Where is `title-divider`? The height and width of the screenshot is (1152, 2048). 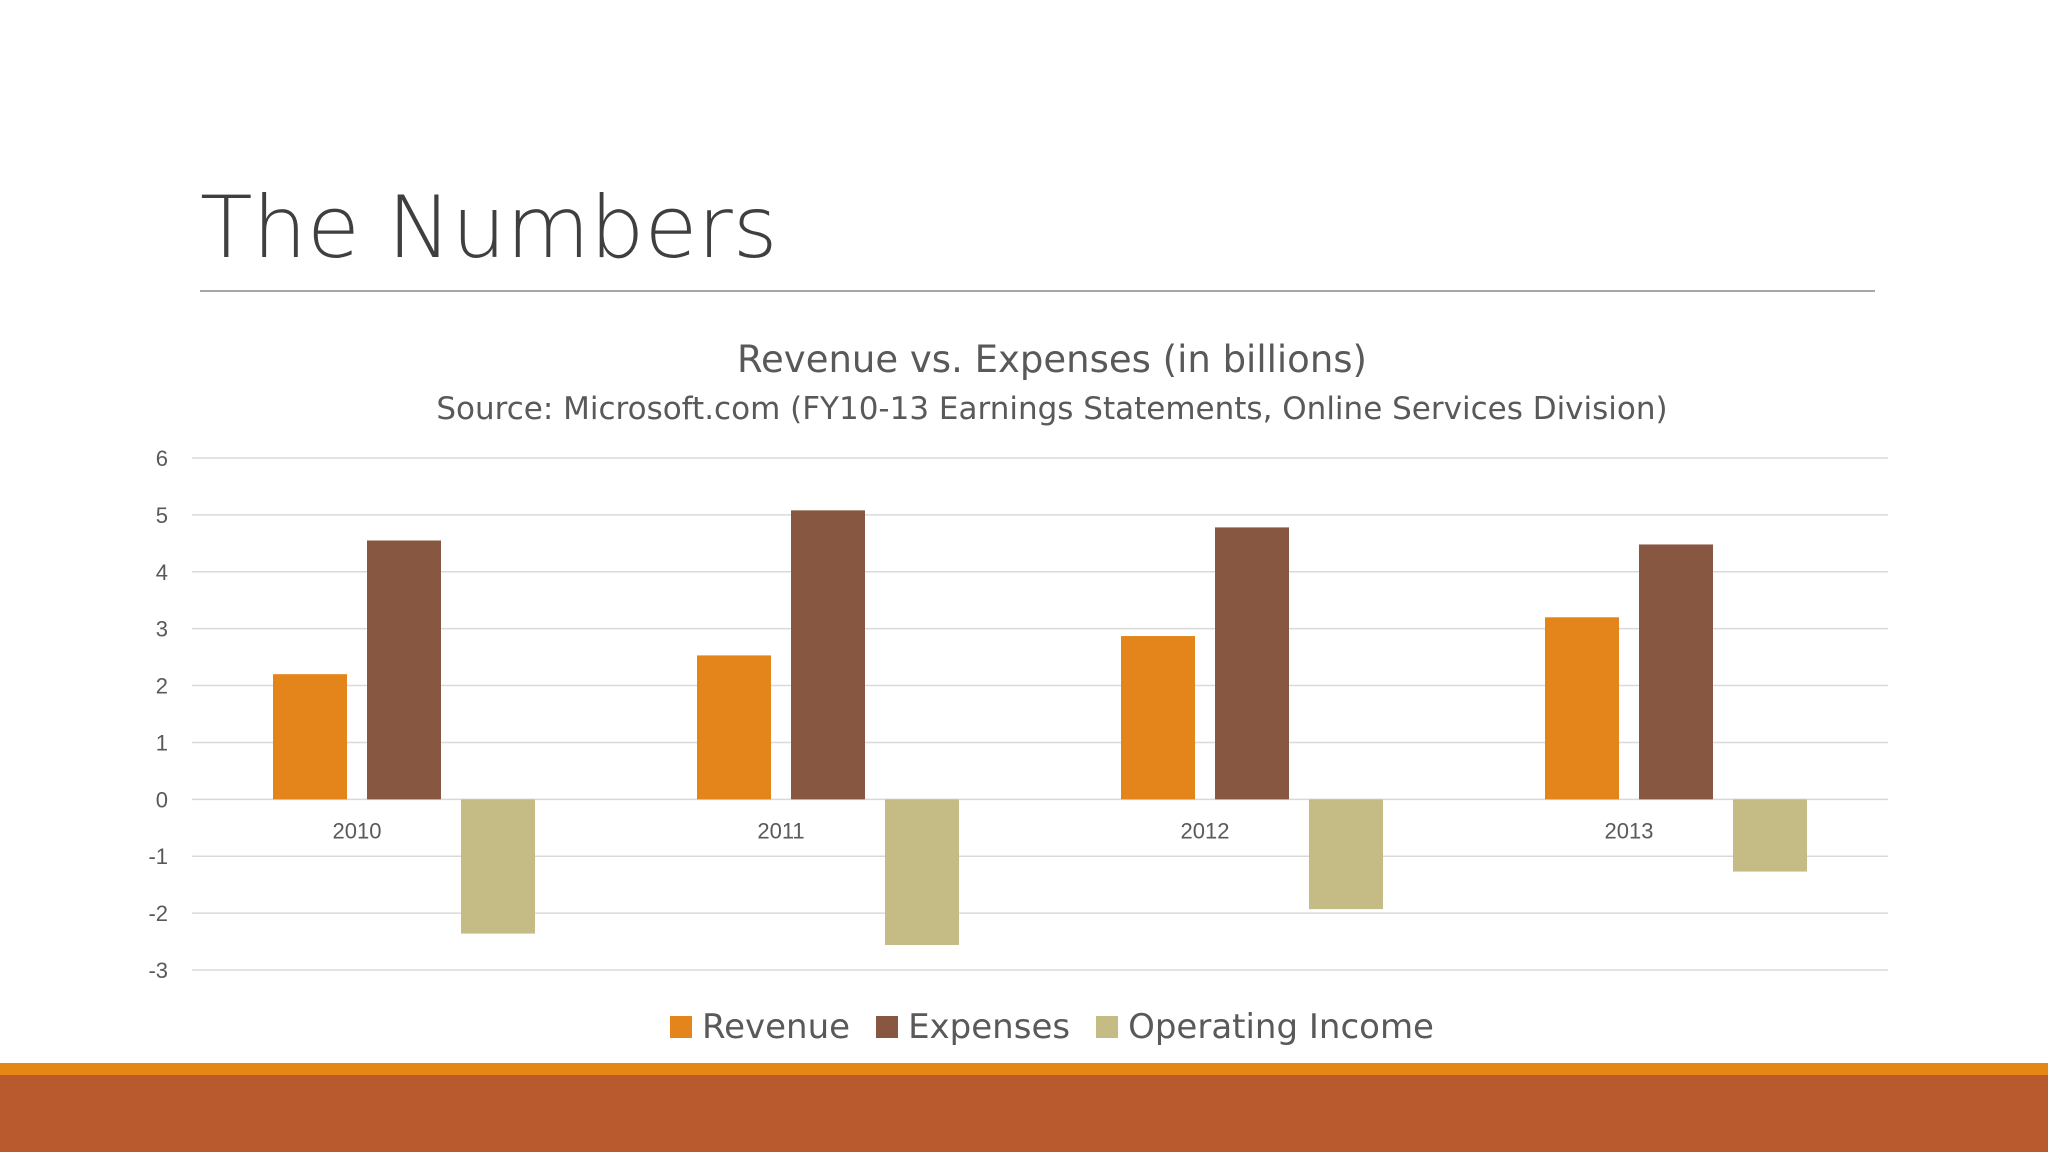 title-divider is located at coordinates (1037, 291).